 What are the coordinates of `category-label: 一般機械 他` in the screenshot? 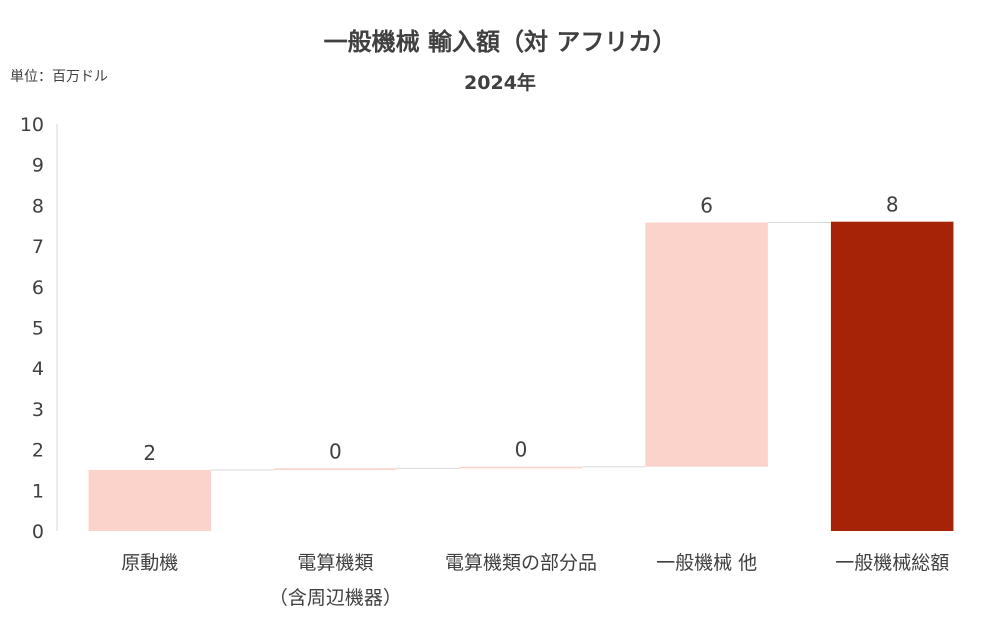 It's located at (706, 563).